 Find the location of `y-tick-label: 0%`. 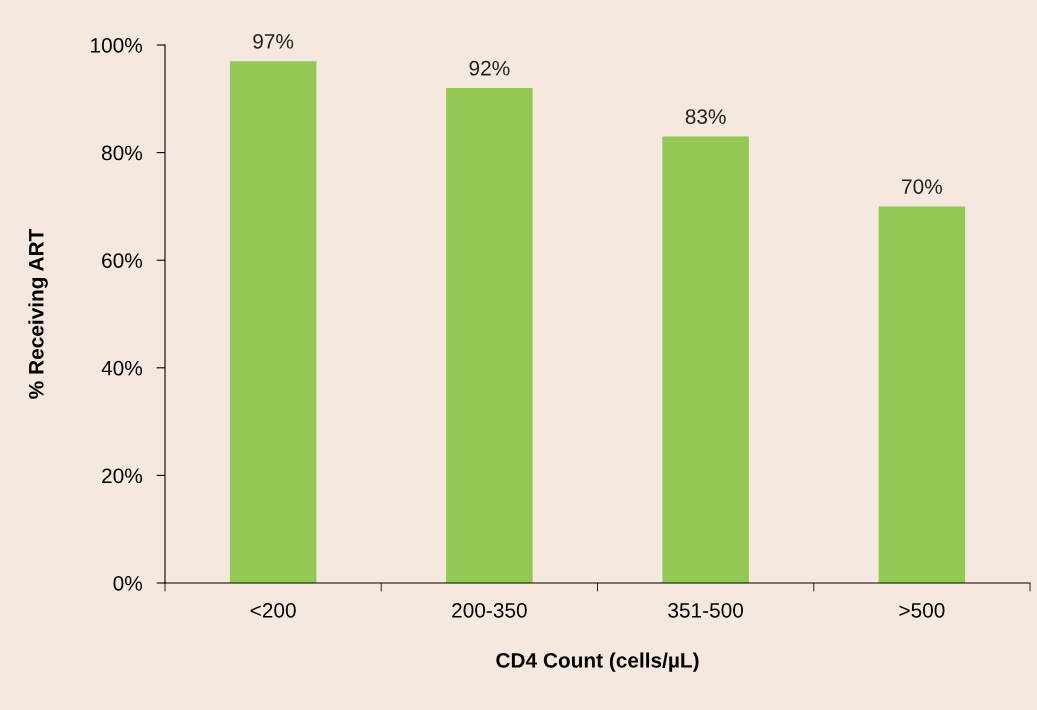

y-tick-label: 0% is located at coordinates (128, 583).